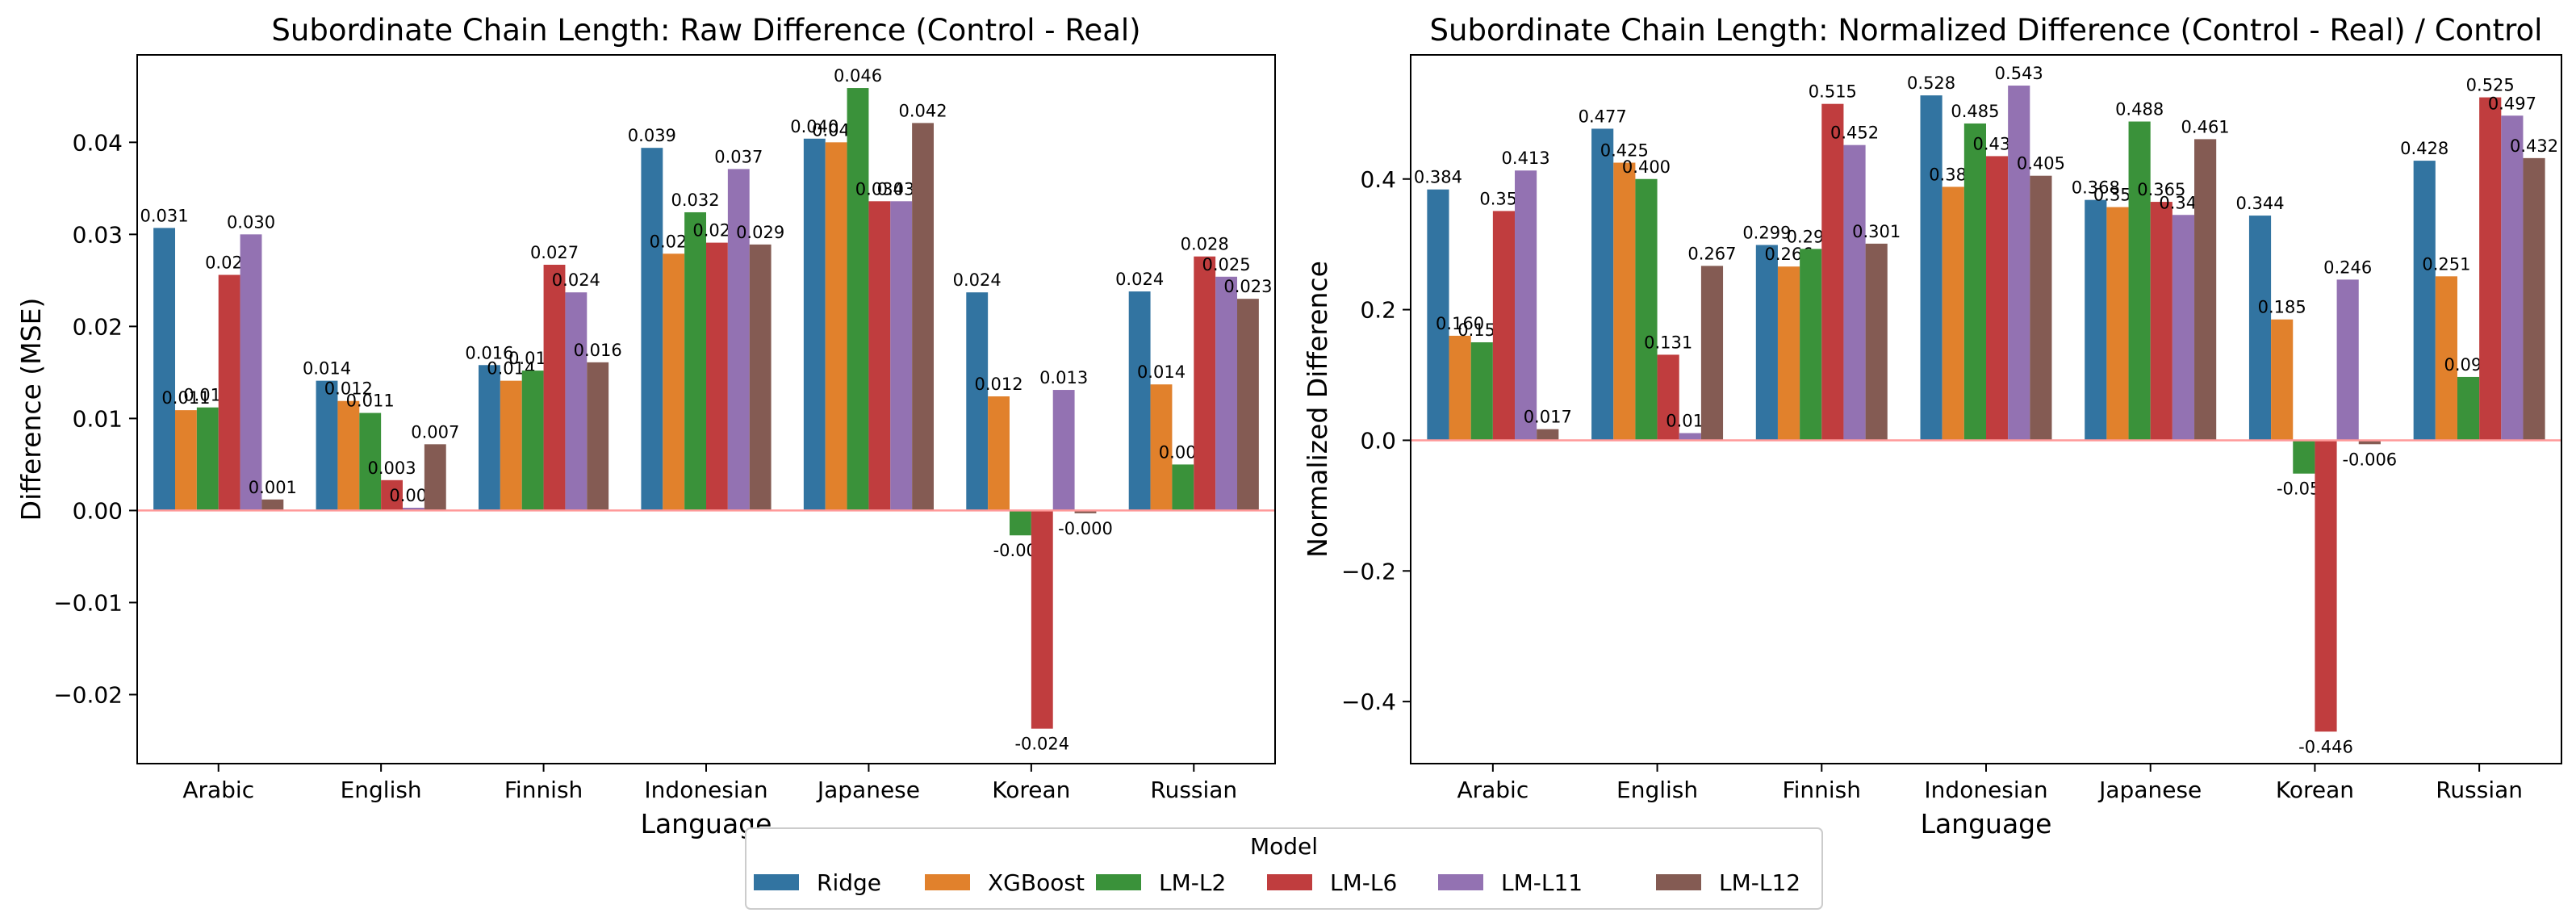 Image resolution: width=2576 pixels, height=917 pixels. Describe the element at coordinates (1438, 177) in the screenshot. I see `data-label: 0.384` at that location.